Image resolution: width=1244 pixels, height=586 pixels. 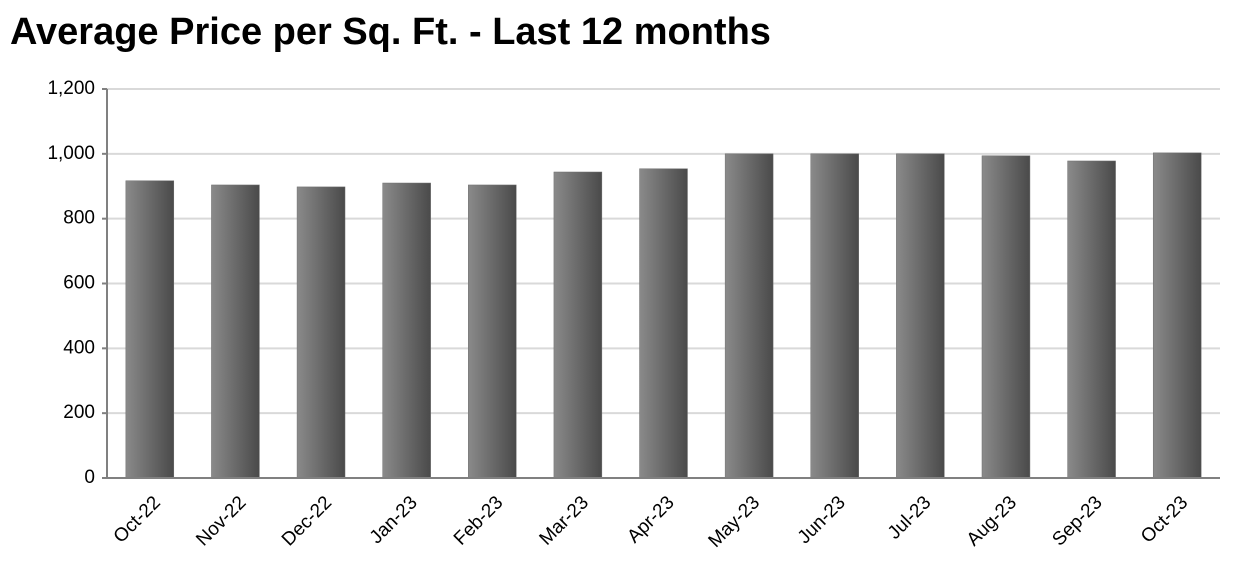 What do you see at coordinates (822, 520) in the screenshot?
I see `x-tick-label: Jun-23` at bounding box center [822, 520].